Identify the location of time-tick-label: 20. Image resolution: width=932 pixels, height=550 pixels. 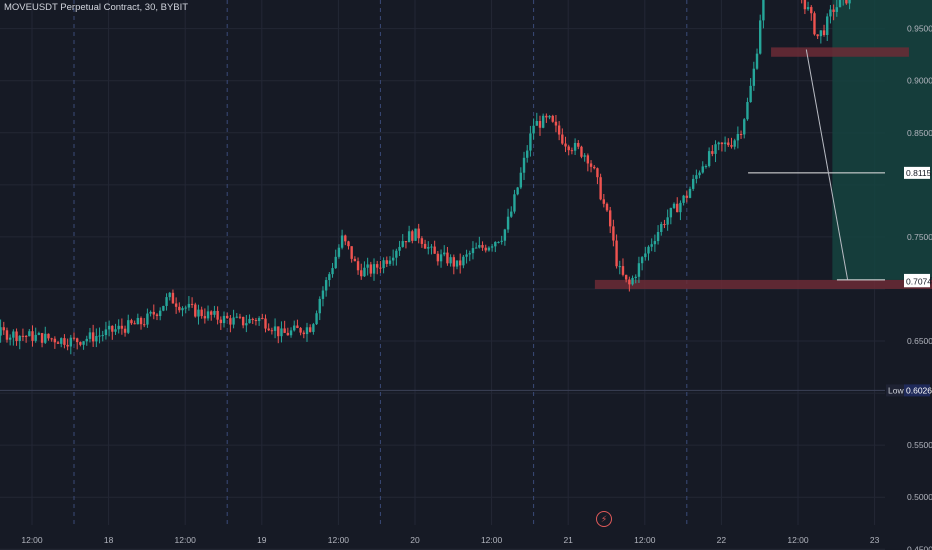
(415, 540).